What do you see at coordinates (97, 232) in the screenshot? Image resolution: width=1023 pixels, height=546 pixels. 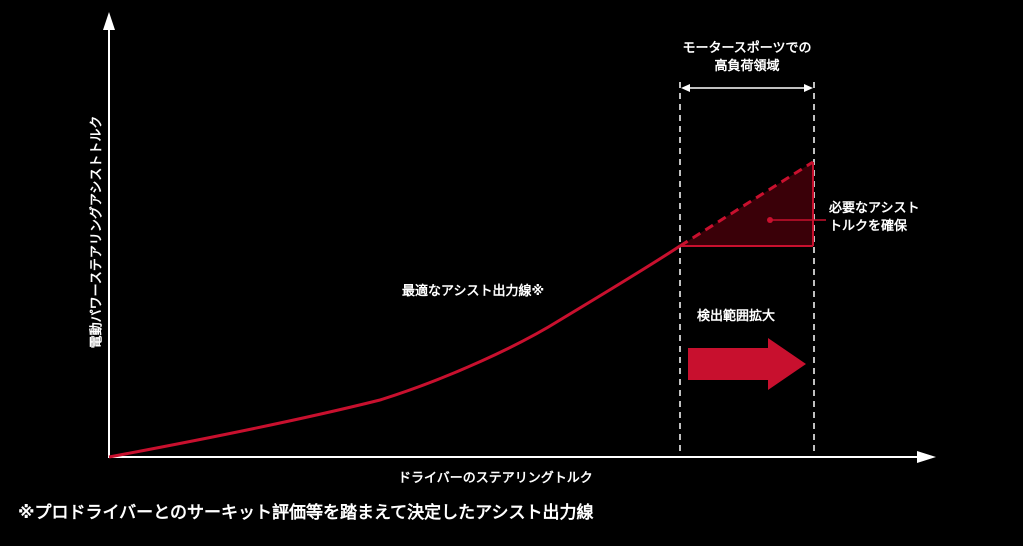 I see `y-axis-label: 電動パワーステアリングアシストトルク` at bounding box center [97, 232].